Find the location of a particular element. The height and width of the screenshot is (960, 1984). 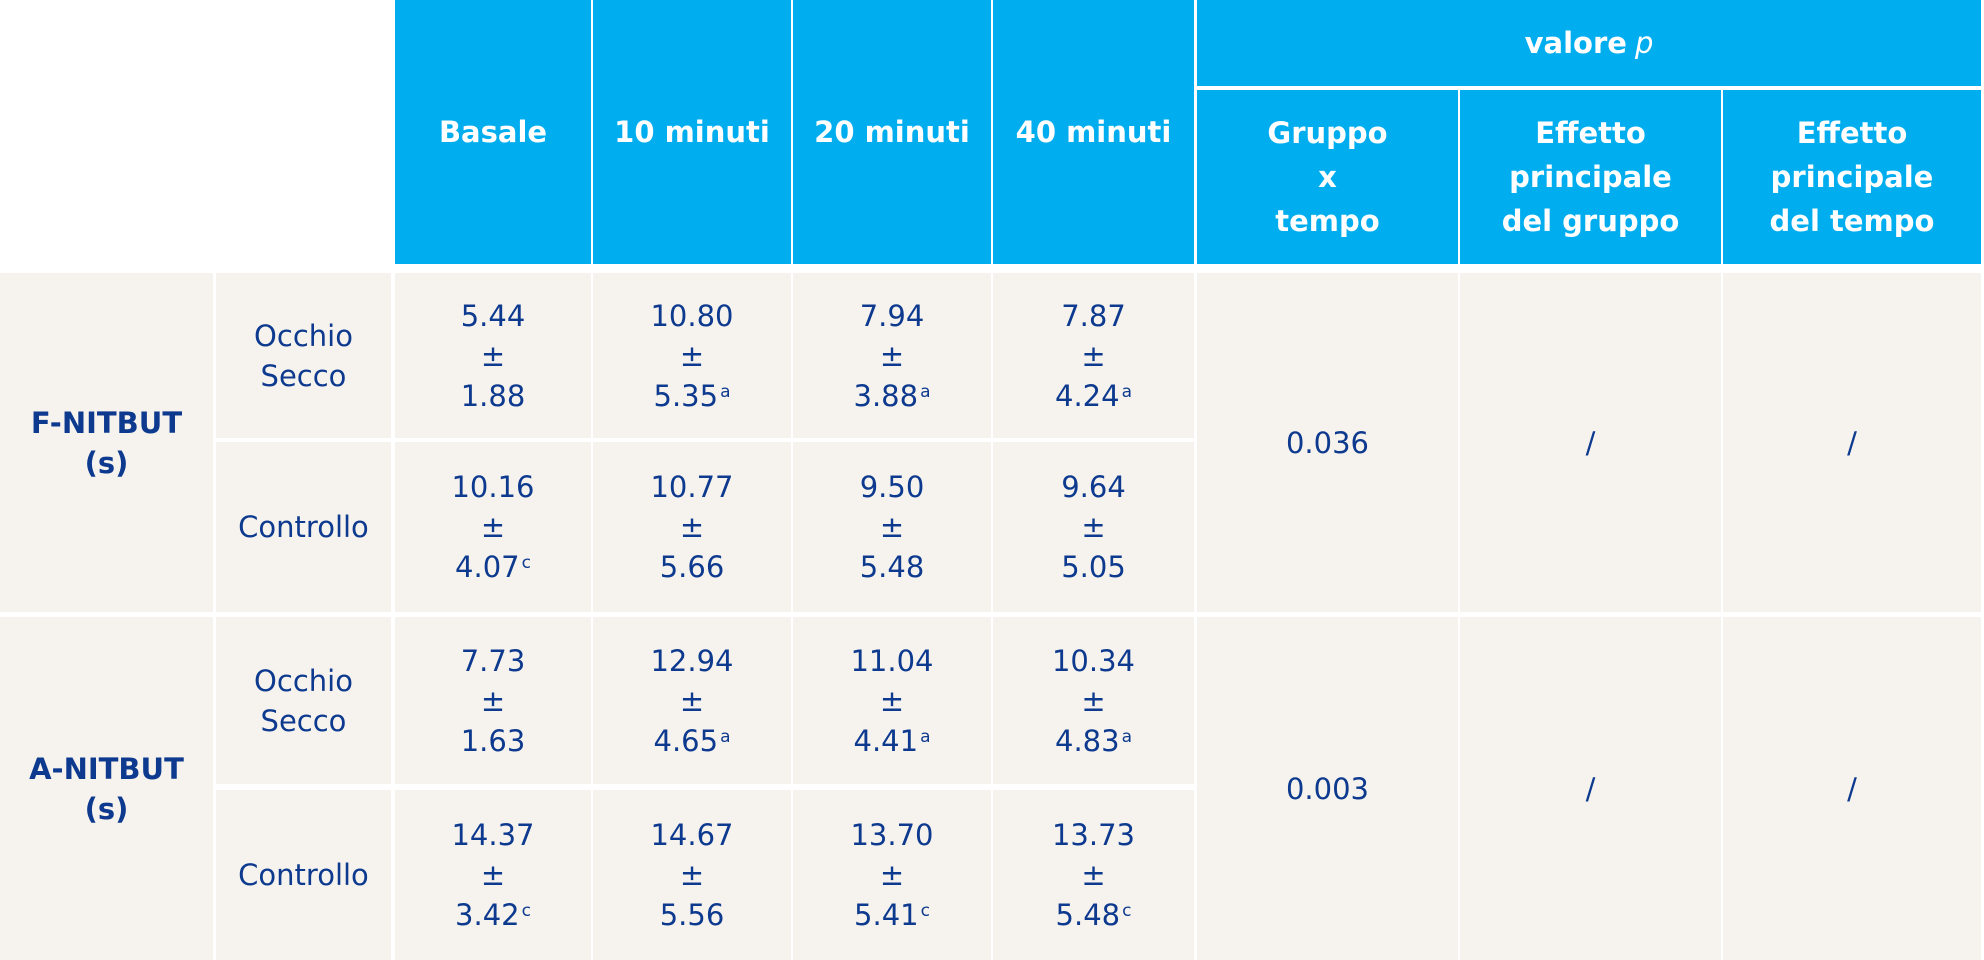

group-label: A-NITBUT (s) is located at coordinates (106, 788).